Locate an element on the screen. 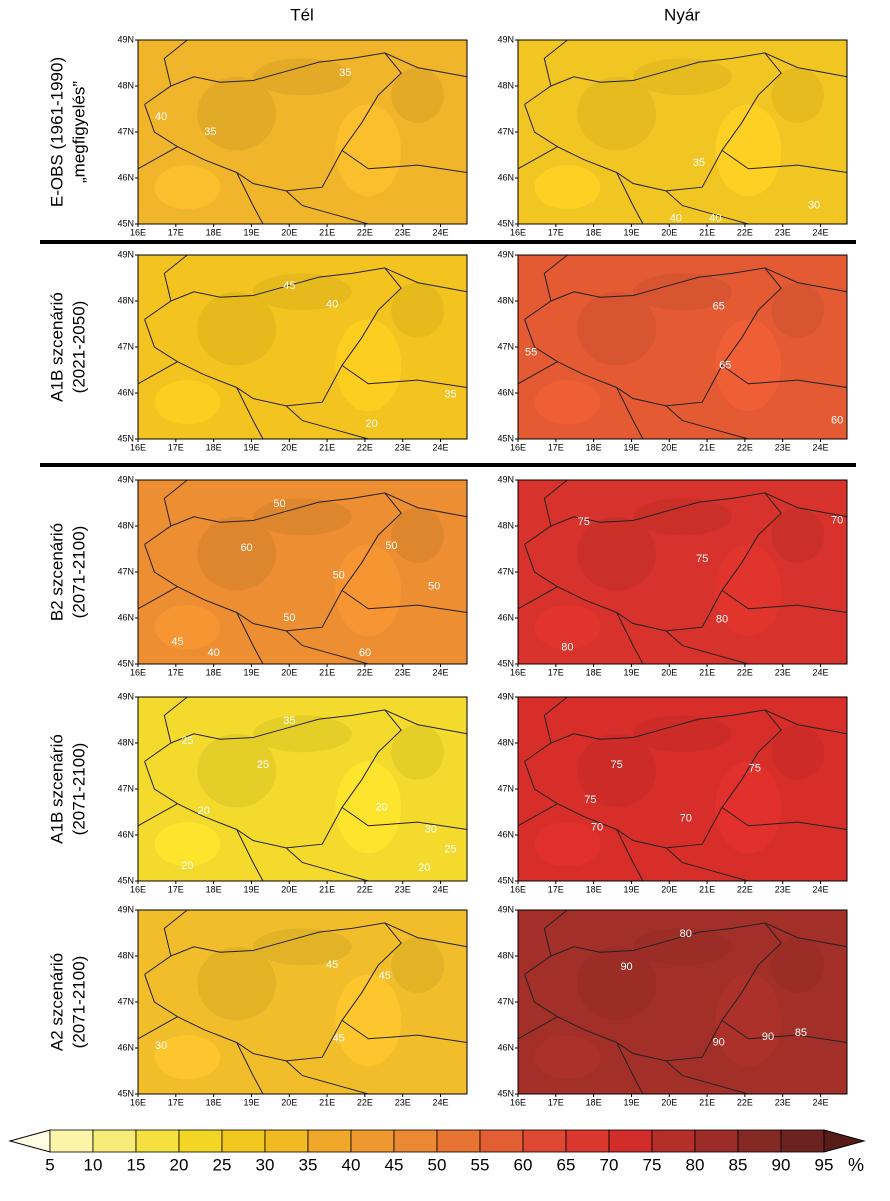  contour-label: 90 is located at coordinates (768, 1037).